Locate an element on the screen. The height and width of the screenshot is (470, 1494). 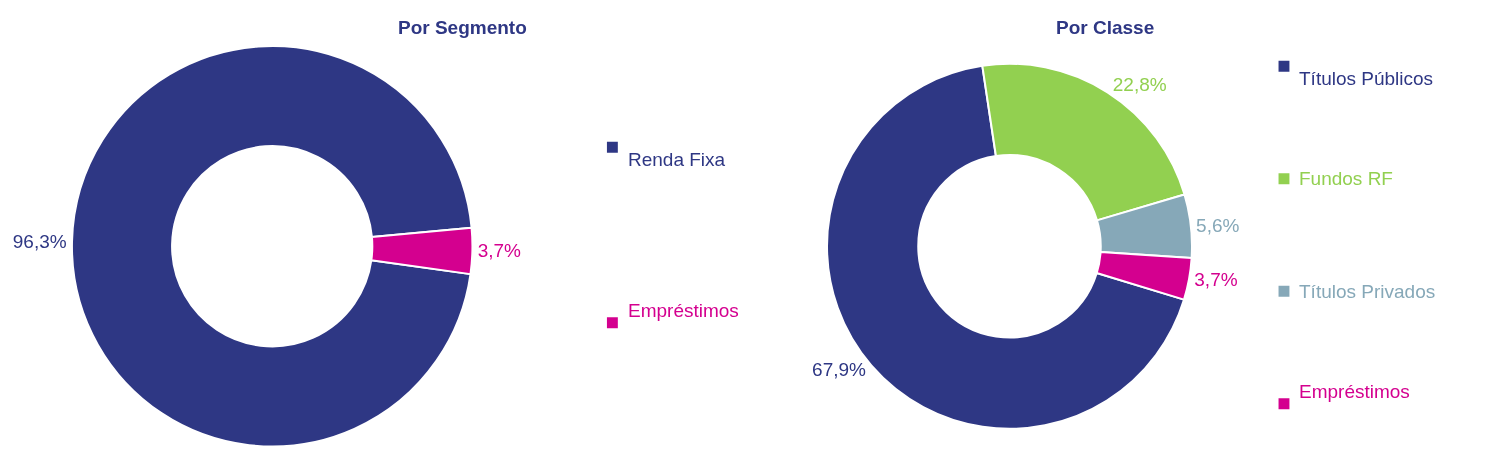
legend-label: Títulos Privados is located at coordinates (1367, 291).